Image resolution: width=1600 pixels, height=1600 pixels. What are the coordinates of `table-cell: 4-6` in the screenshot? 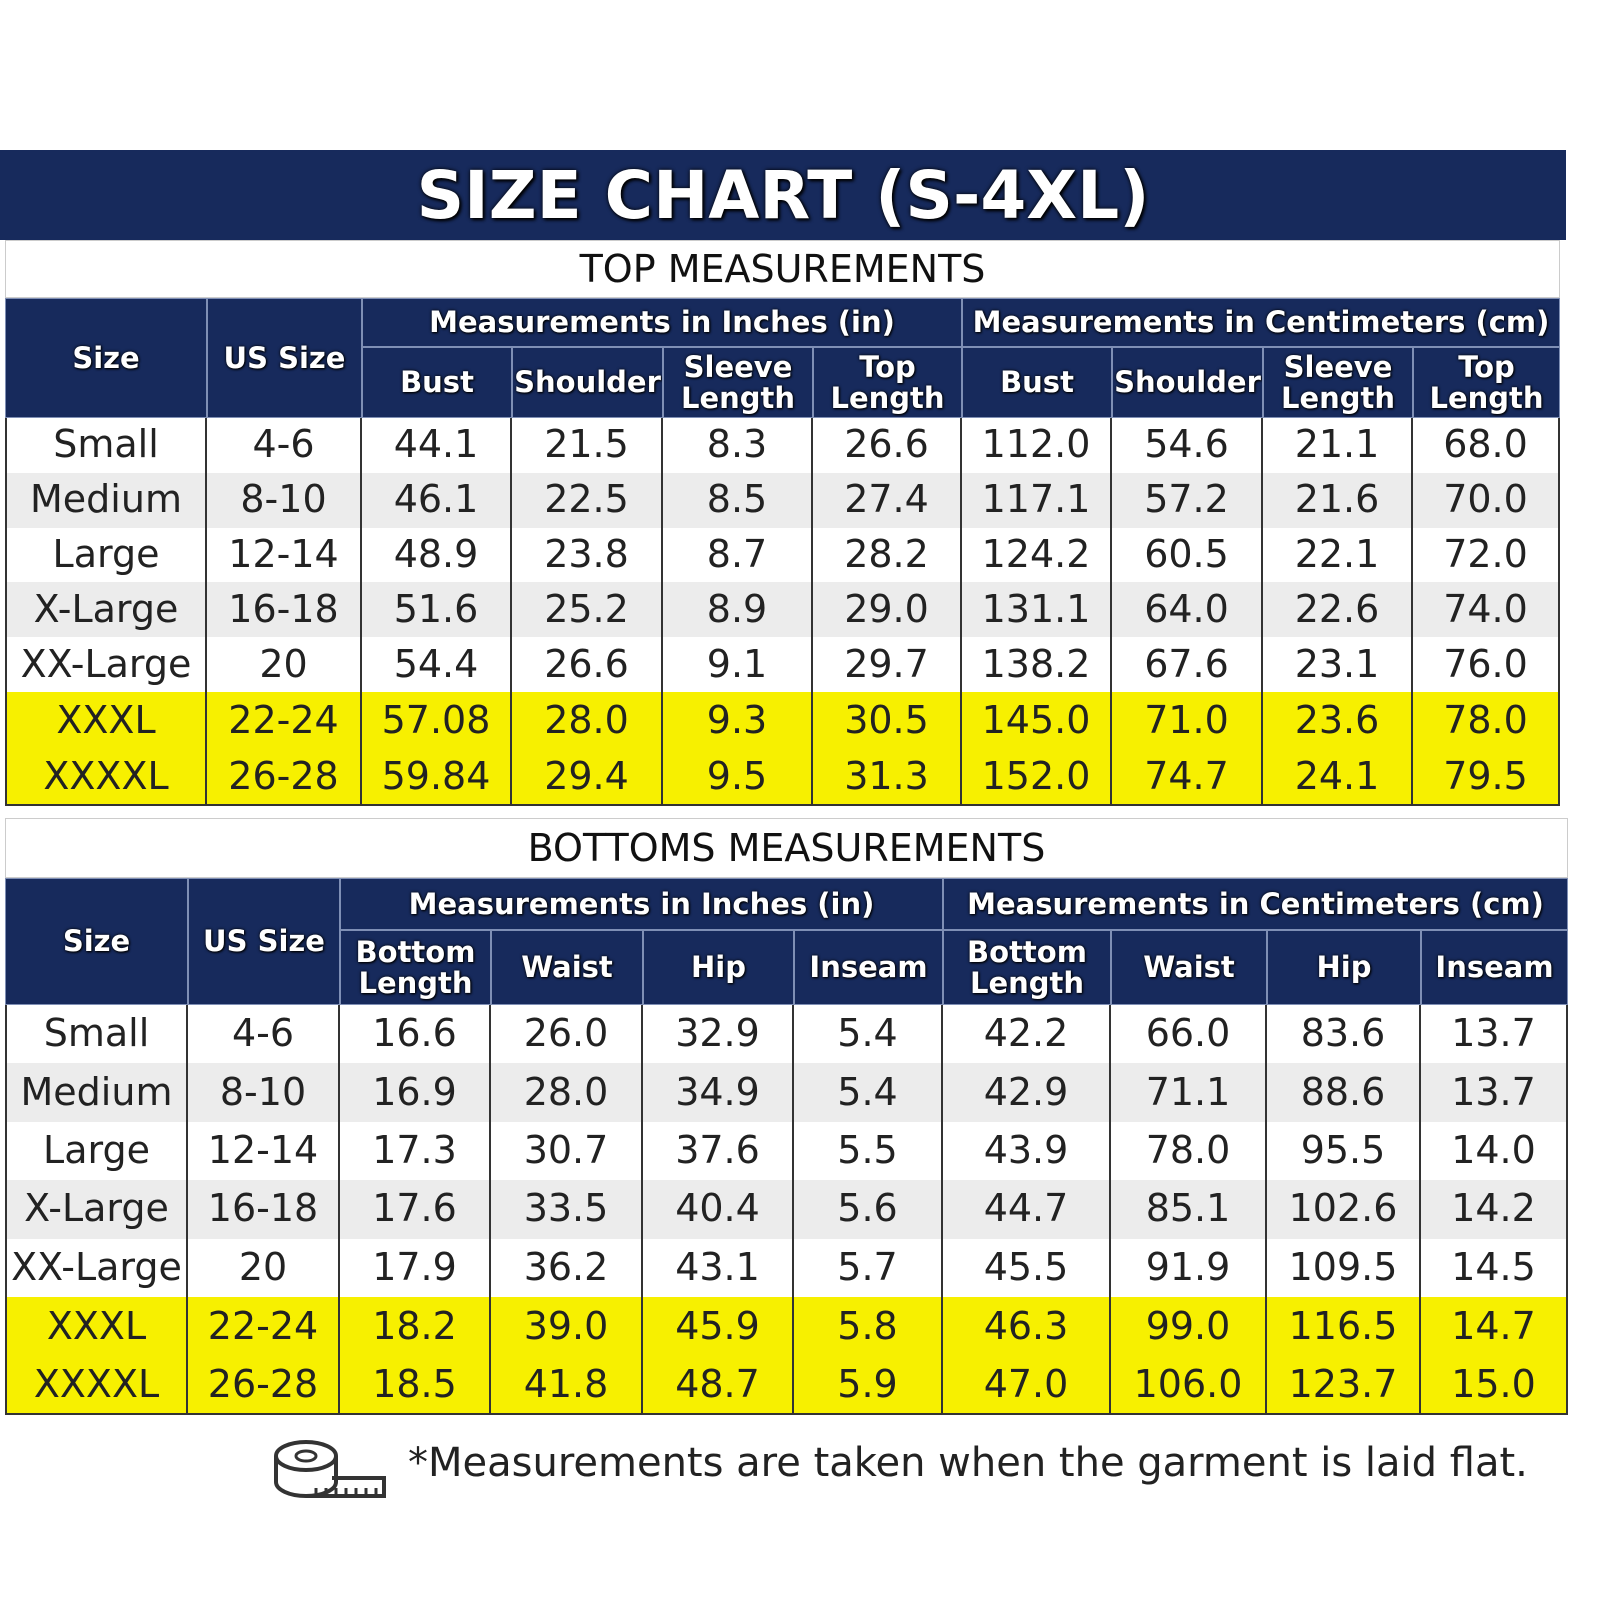 It's located at (284, 445).